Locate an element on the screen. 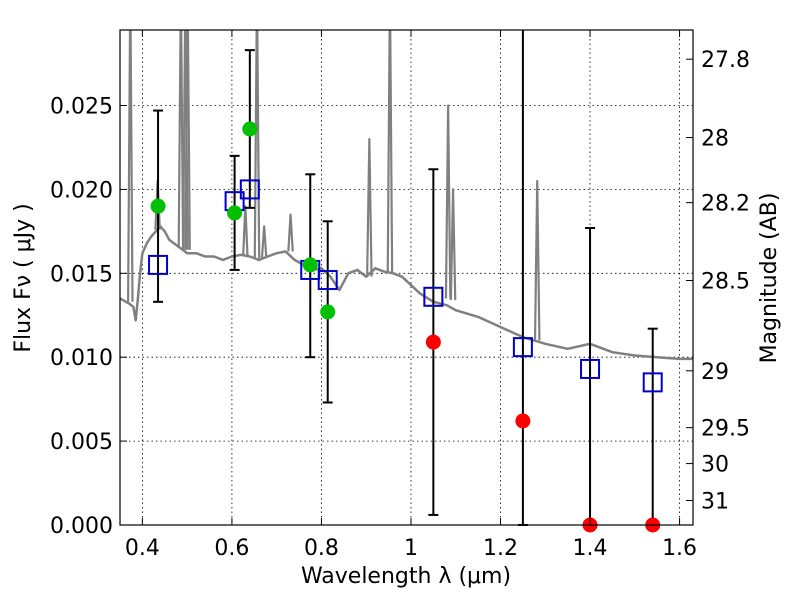 This screenshot has height=600, width=800. x-tick-label: 1.2 is located at coordinates (500, 548).